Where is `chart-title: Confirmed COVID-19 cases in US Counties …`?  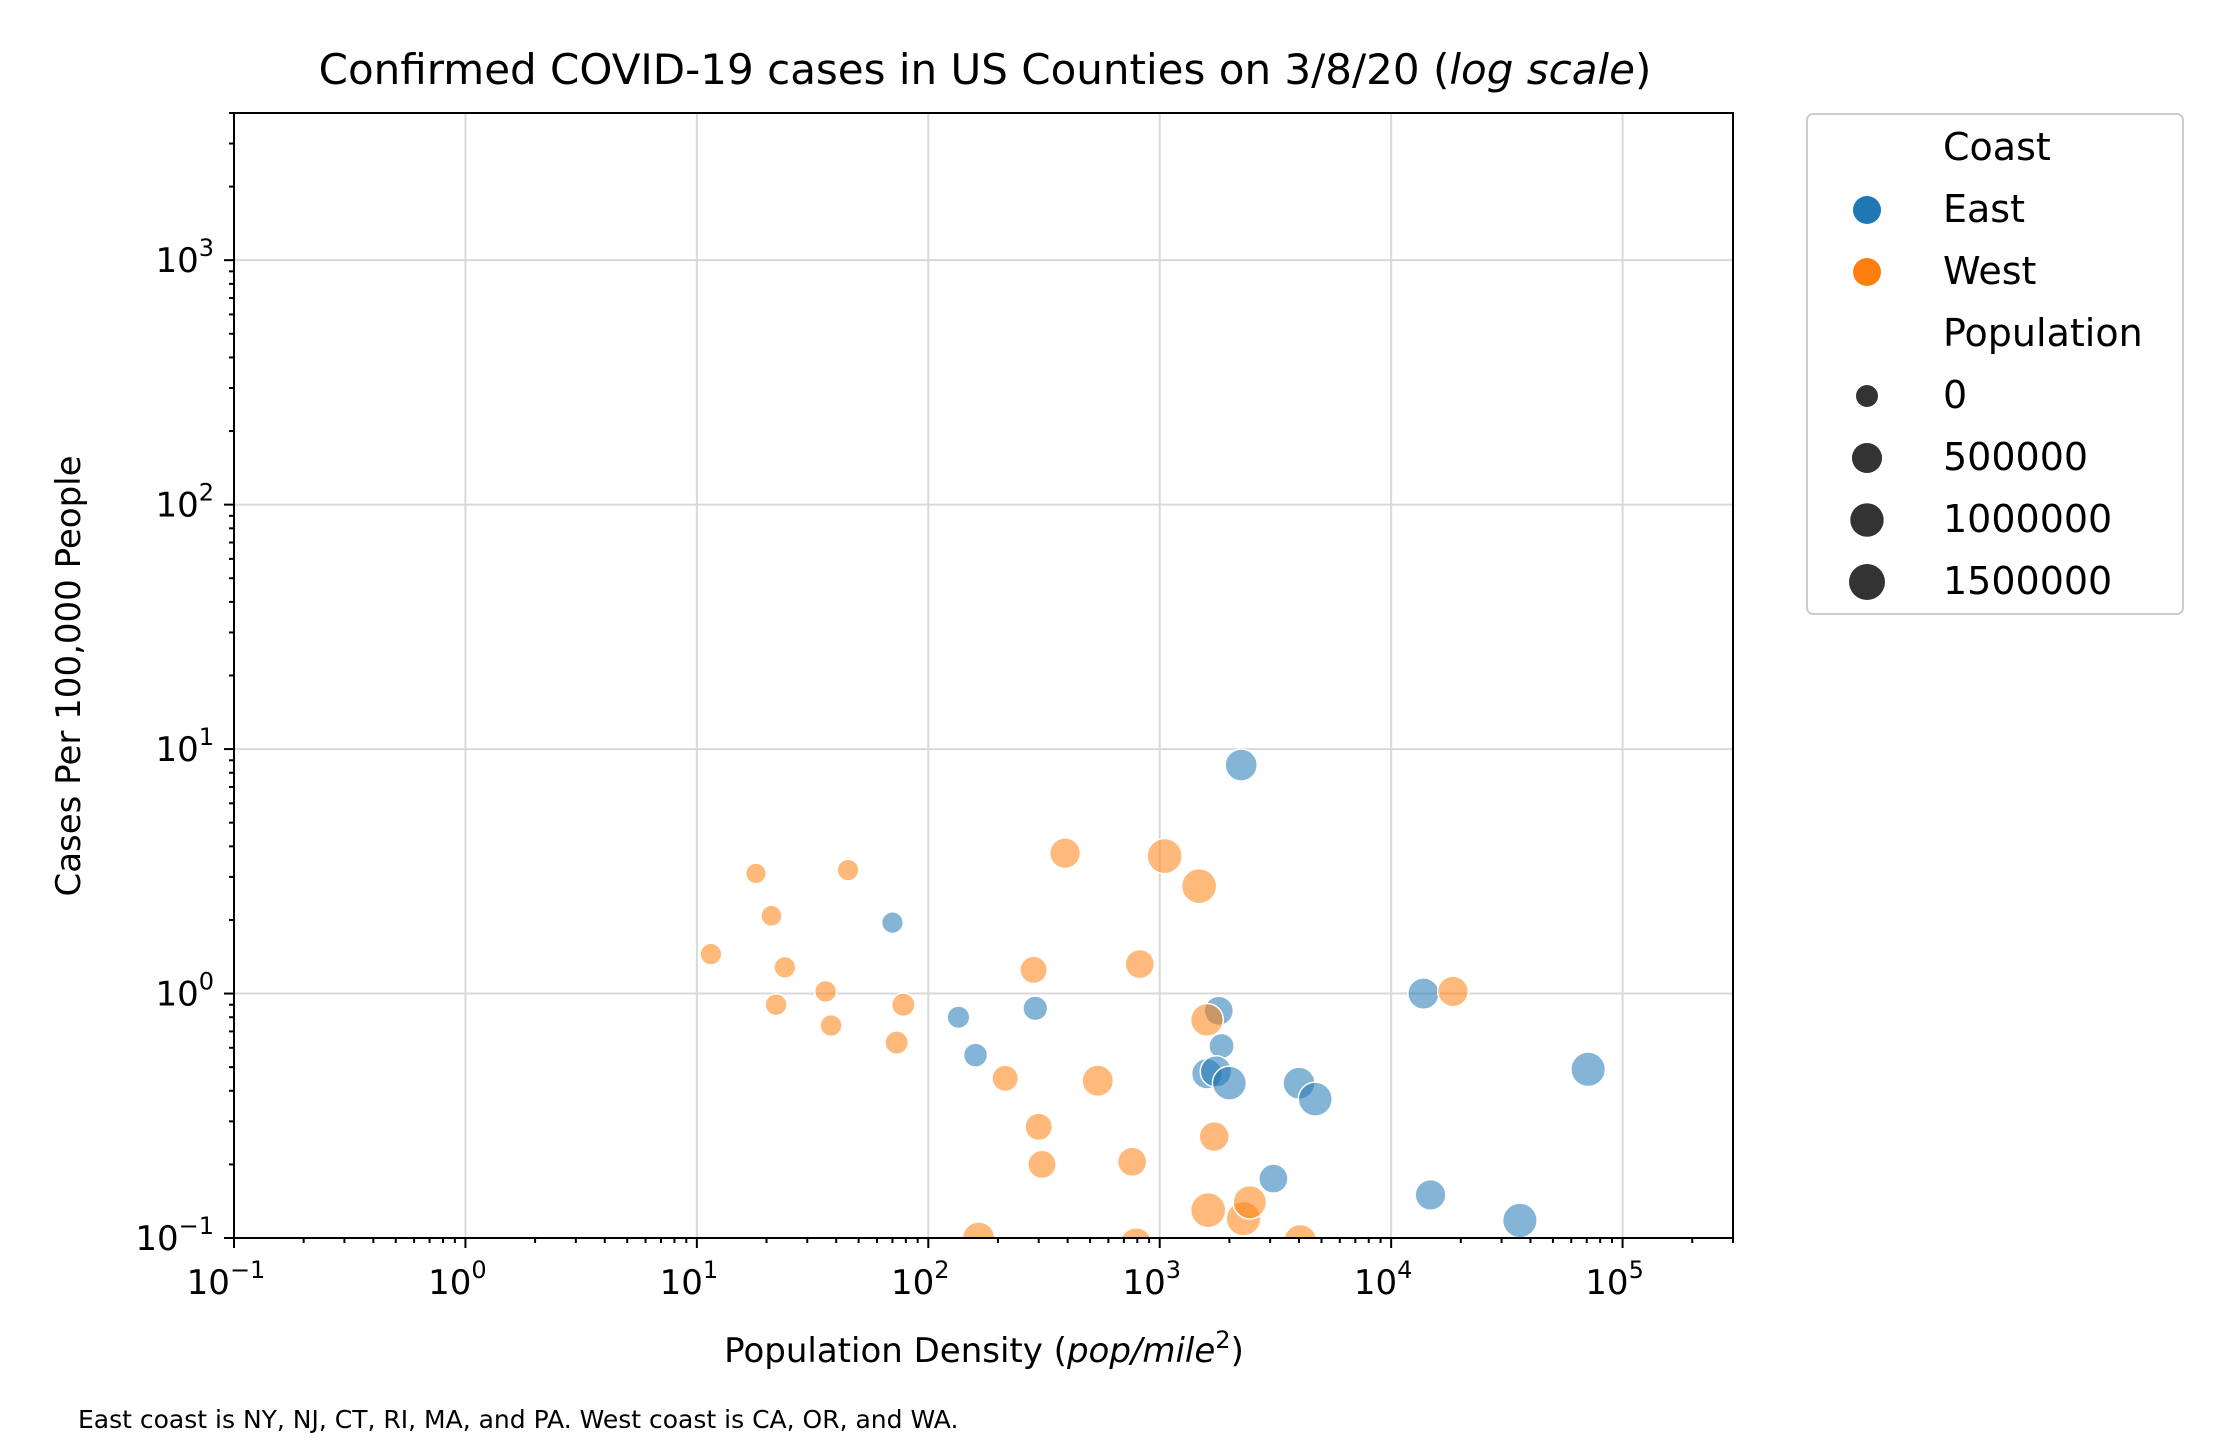
chart-title: Confirmed COVID-19 cases in US Counties … is located at coordinates (985, 69).